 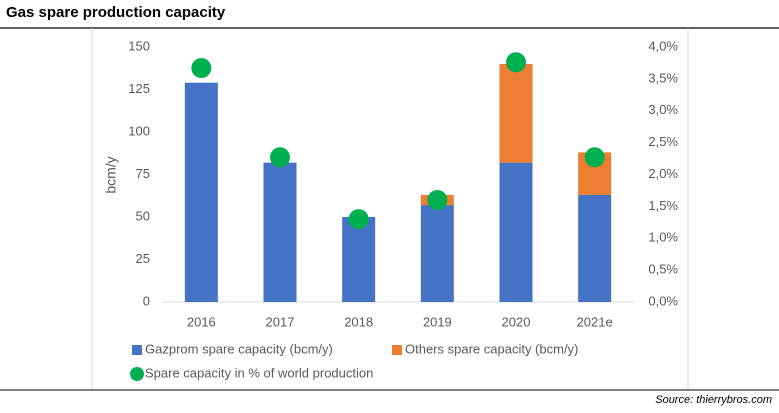 What do you see at coordinates (437, 321) in the screenshot?
I see `x-tick-label: 2019` at bounding box center [437, 321].